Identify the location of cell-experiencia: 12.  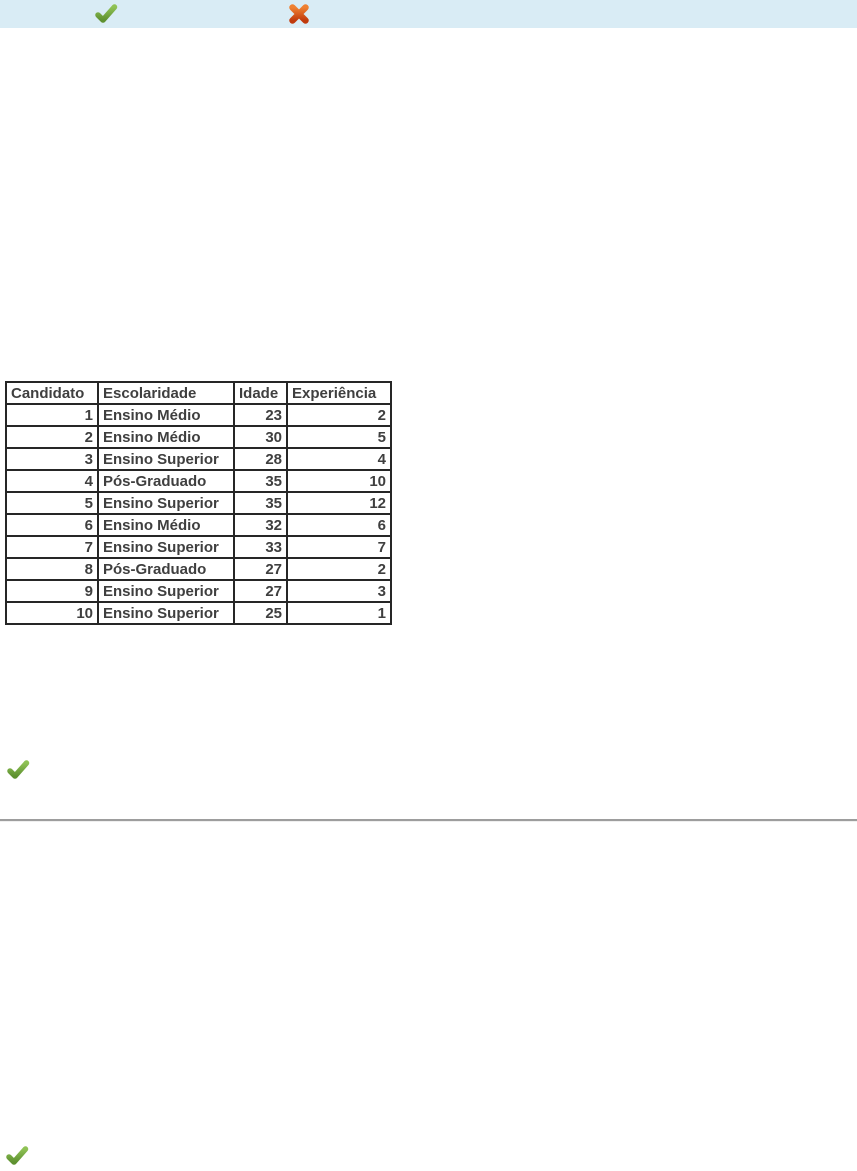
(339, 503).